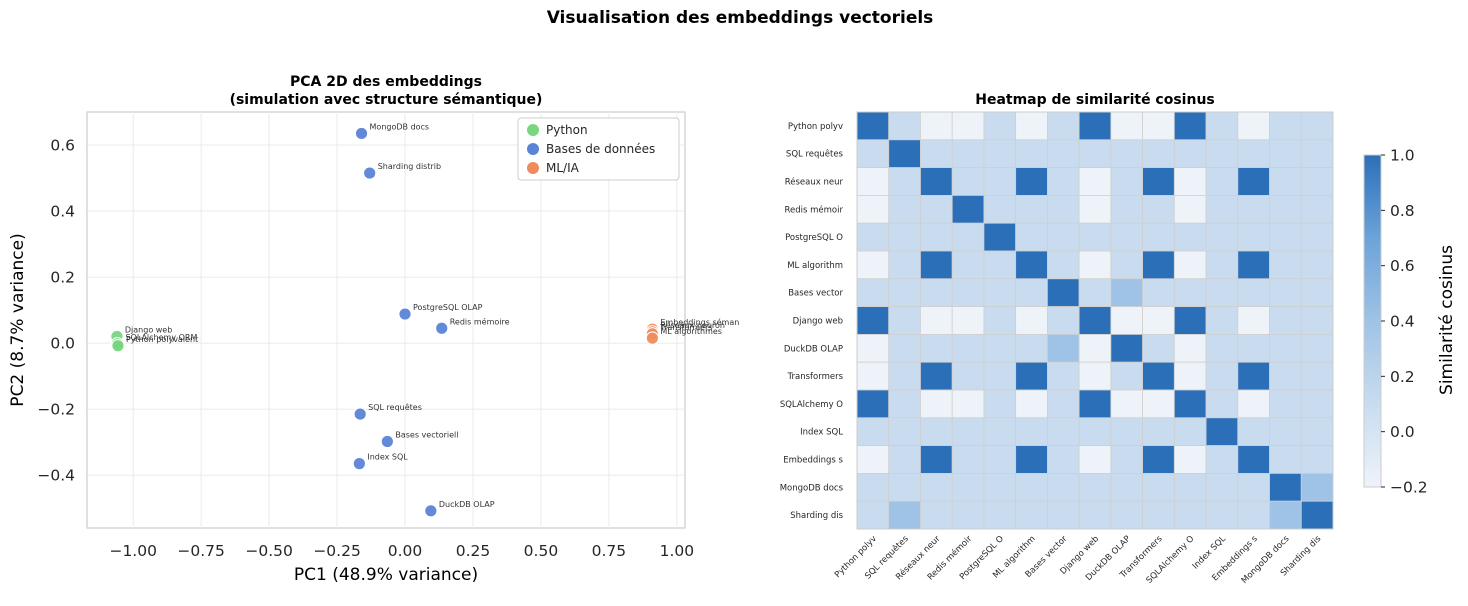  What do you see at coordinates (563, 168) in the screenshot?
I see `legend-label: ML/IA` at bounding box center [563, 168].